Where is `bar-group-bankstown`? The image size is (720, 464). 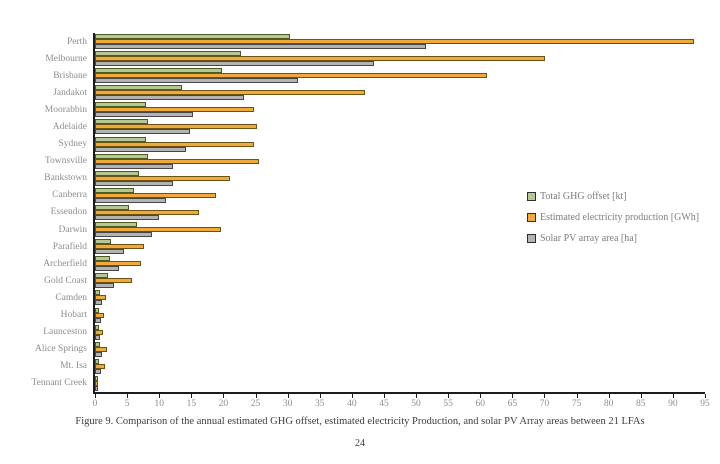 bar-group-bankstown is located at coordinates (400, 178).